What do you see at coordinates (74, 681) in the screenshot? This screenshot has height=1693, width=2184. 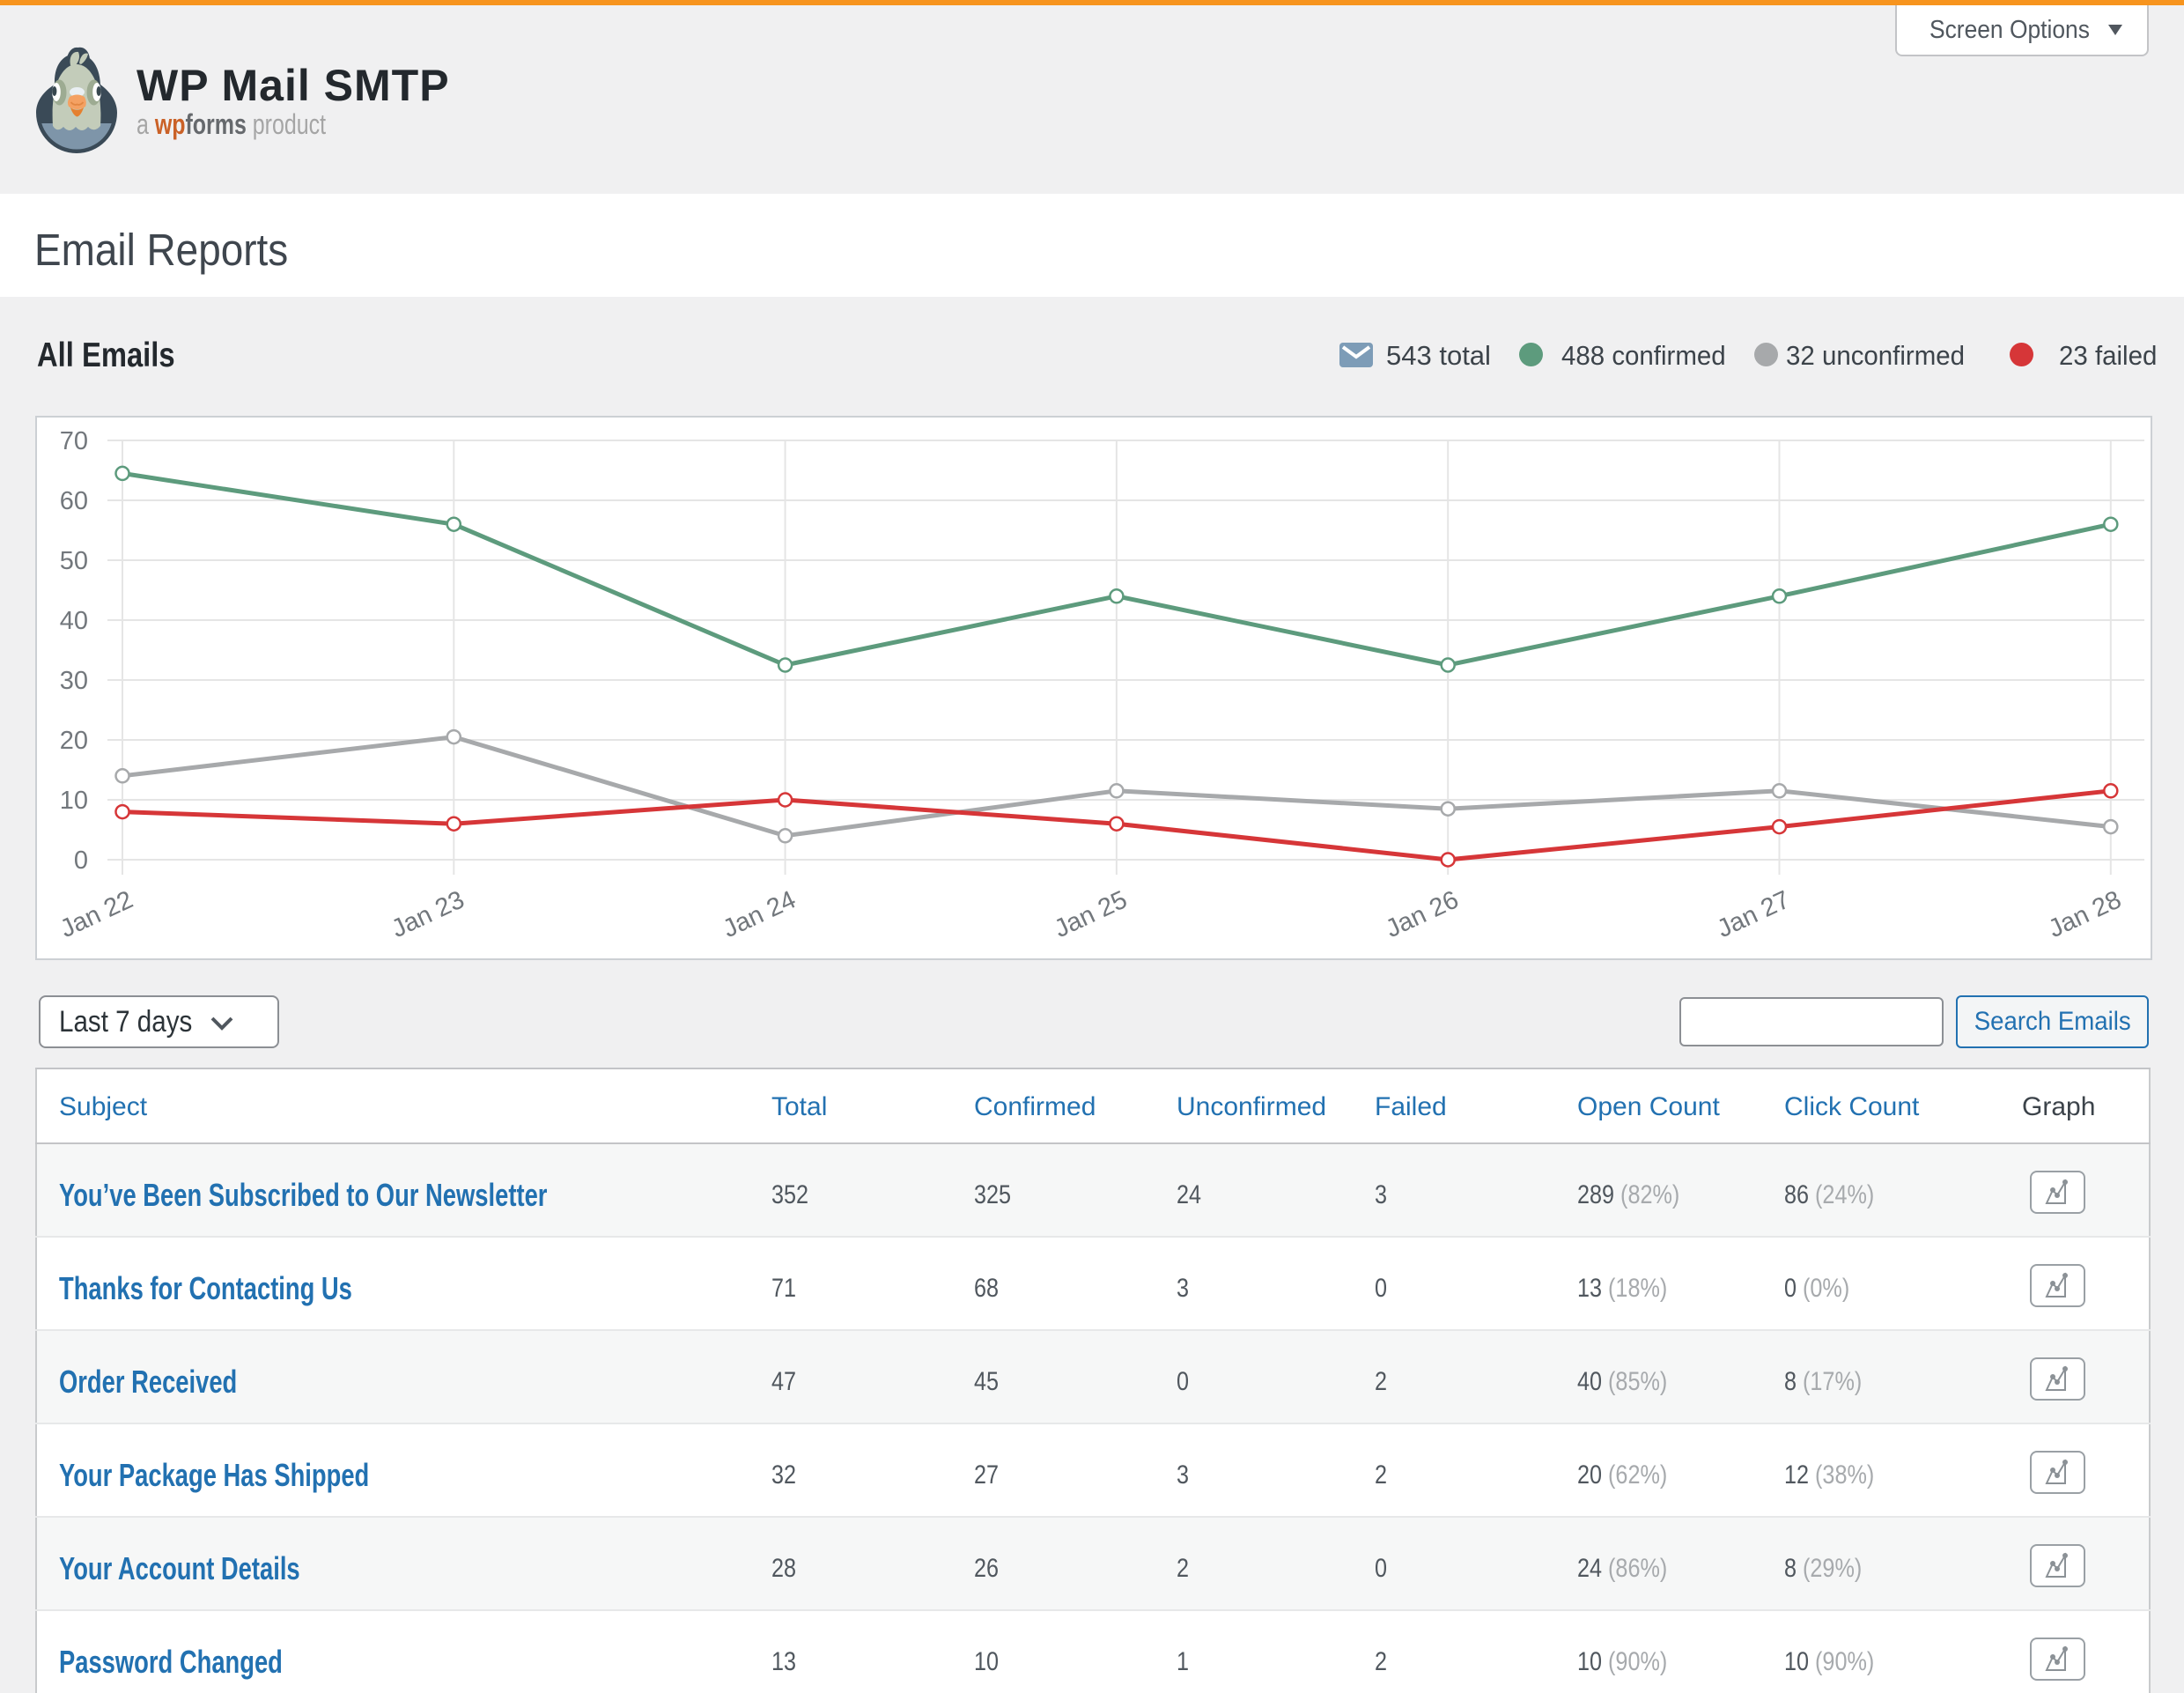 I see `svg-text: 30` at bounding box center [74, 681].